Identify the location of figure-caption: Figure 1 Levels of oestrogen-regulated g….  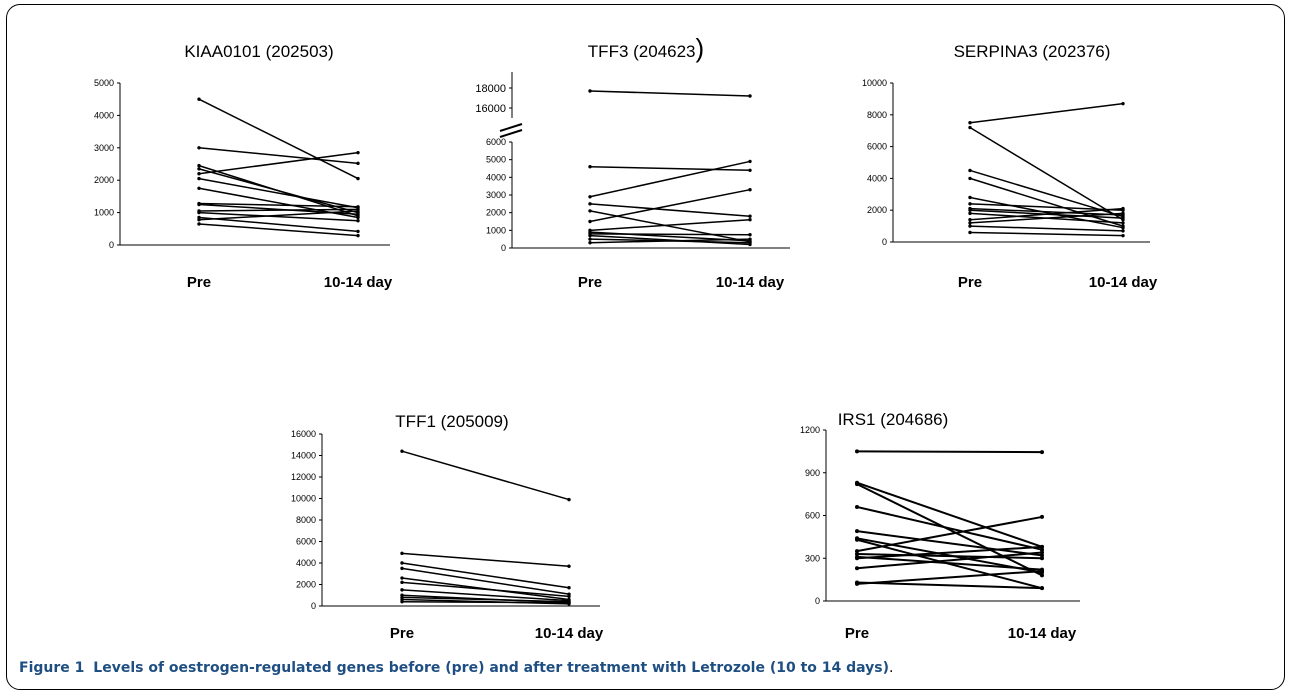
(456, 668).